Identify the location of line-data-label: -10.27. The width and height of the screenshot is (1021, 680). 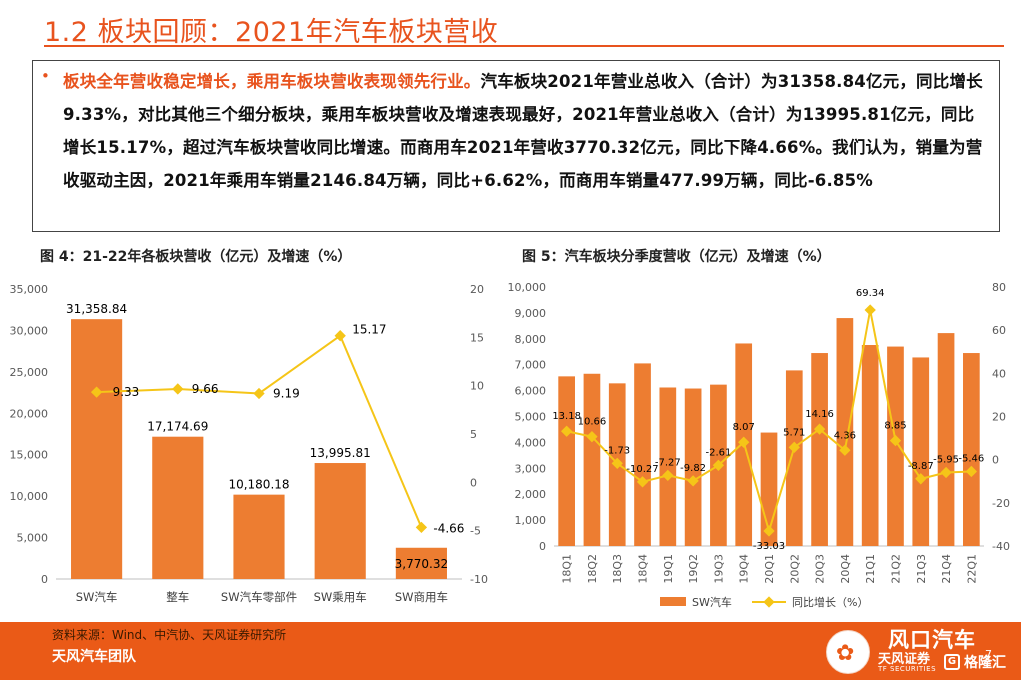
(642, 469).